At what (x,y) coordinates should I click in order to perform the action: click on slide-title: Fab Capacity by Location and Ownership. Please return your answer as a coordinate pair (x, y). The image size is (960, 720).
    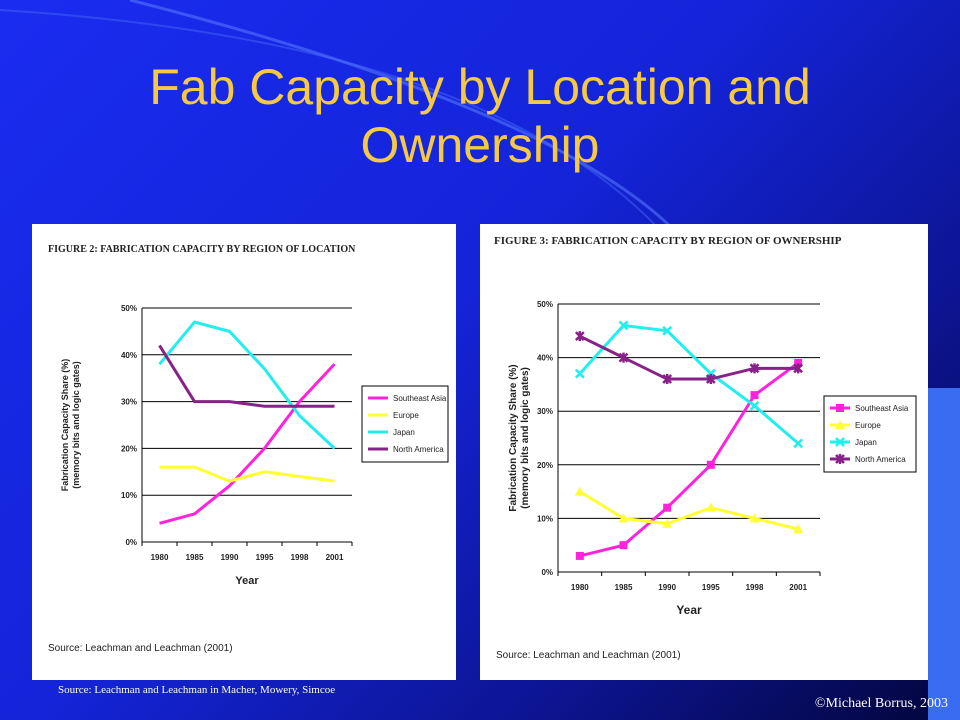
    Looking at the image, I should click on (480, 116).